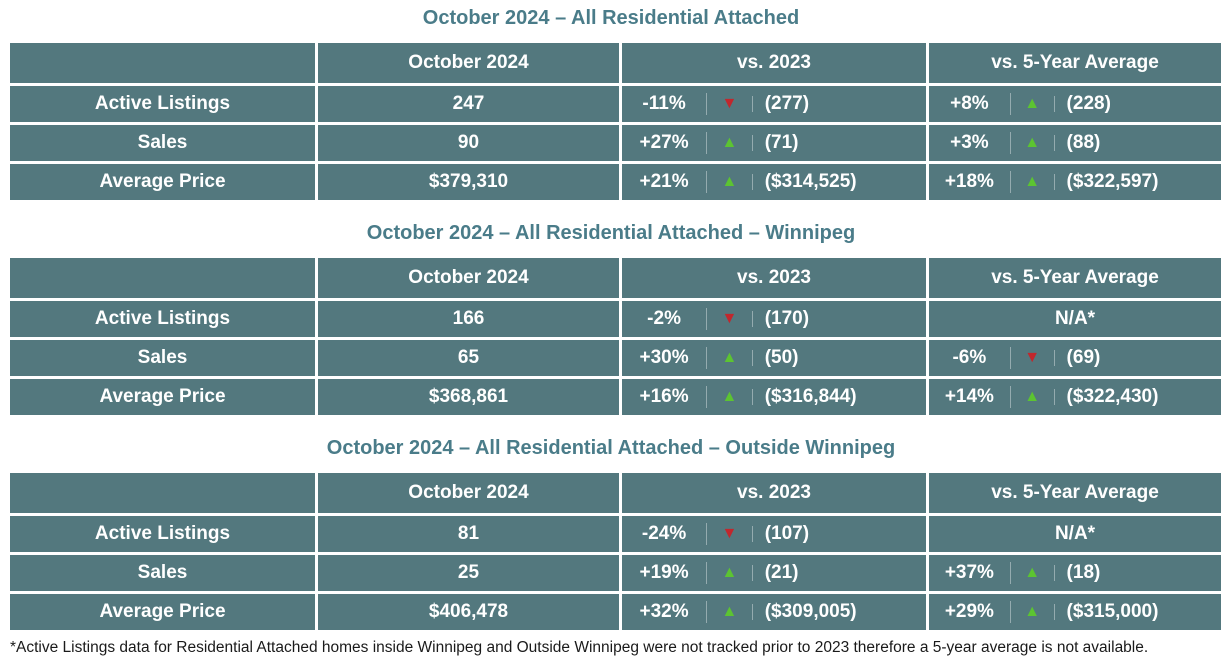 The height and width of the screenshot is (657, 1222). What do you see at coordinates (810, 611) in the screenshot?
I see `reference-value: ($309,005)` at bounding box center [810, 611].